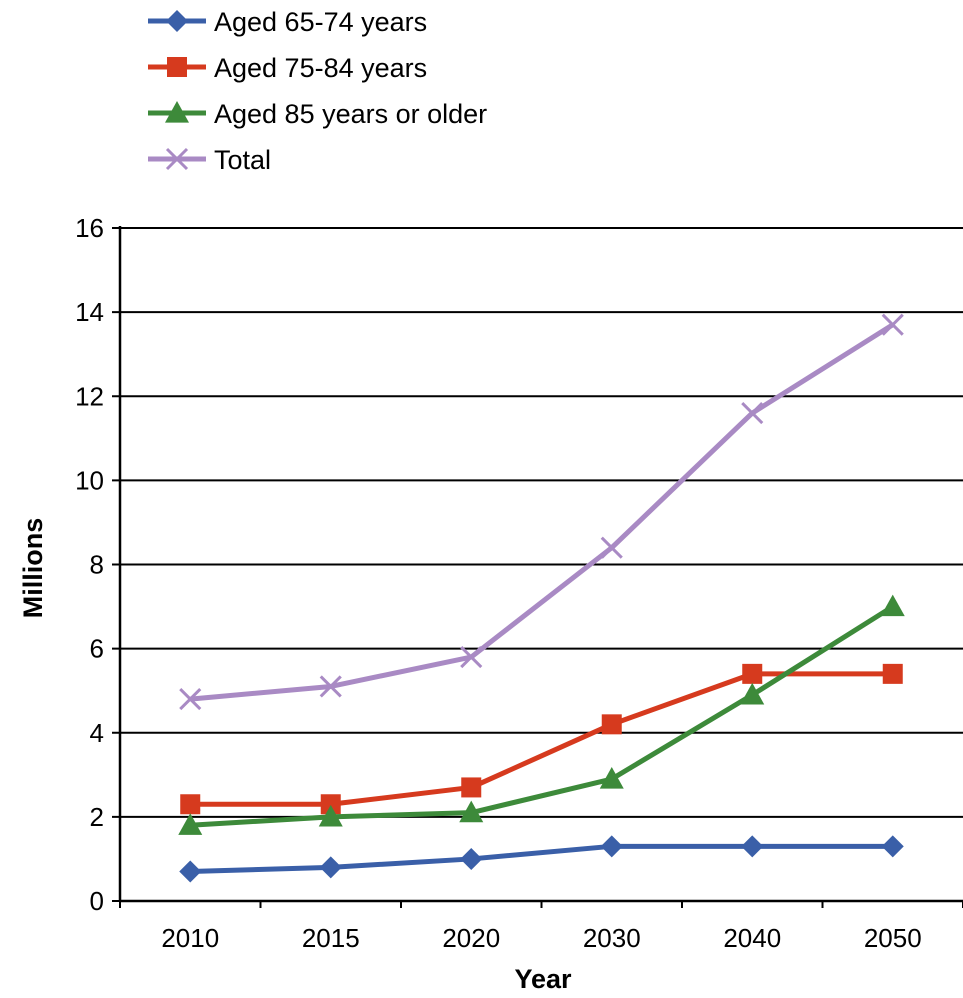 The image size is (963, 998). What do you see at coordinates (190, 938) in the screenshot?
I see `x-tick-label: 2010` at bounding box center [190, 938].